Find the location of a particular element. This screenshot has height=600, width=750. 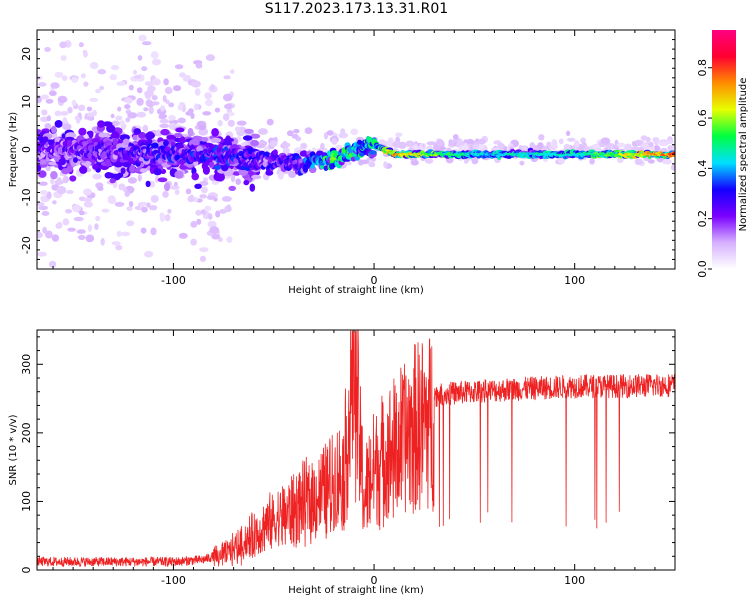

x-tick-label: 0 is located at coordinates (374, 580).